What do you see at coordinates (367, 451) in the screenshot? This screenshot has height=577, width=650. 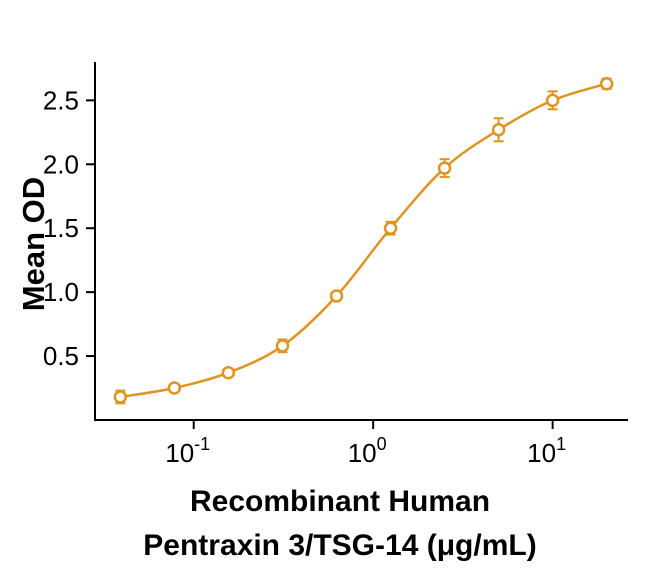 I see `x-tick-label: 10⁰` at bounding box center [367, 451].